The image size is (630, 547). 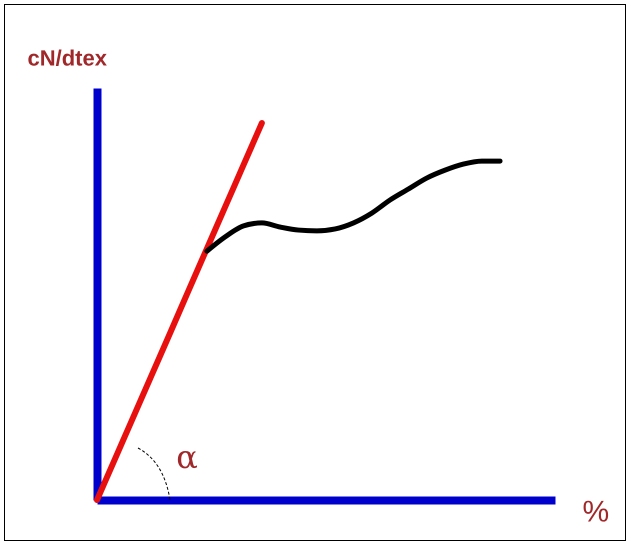 I want to click on x-axis-title: %, so click(x=596, y=512).